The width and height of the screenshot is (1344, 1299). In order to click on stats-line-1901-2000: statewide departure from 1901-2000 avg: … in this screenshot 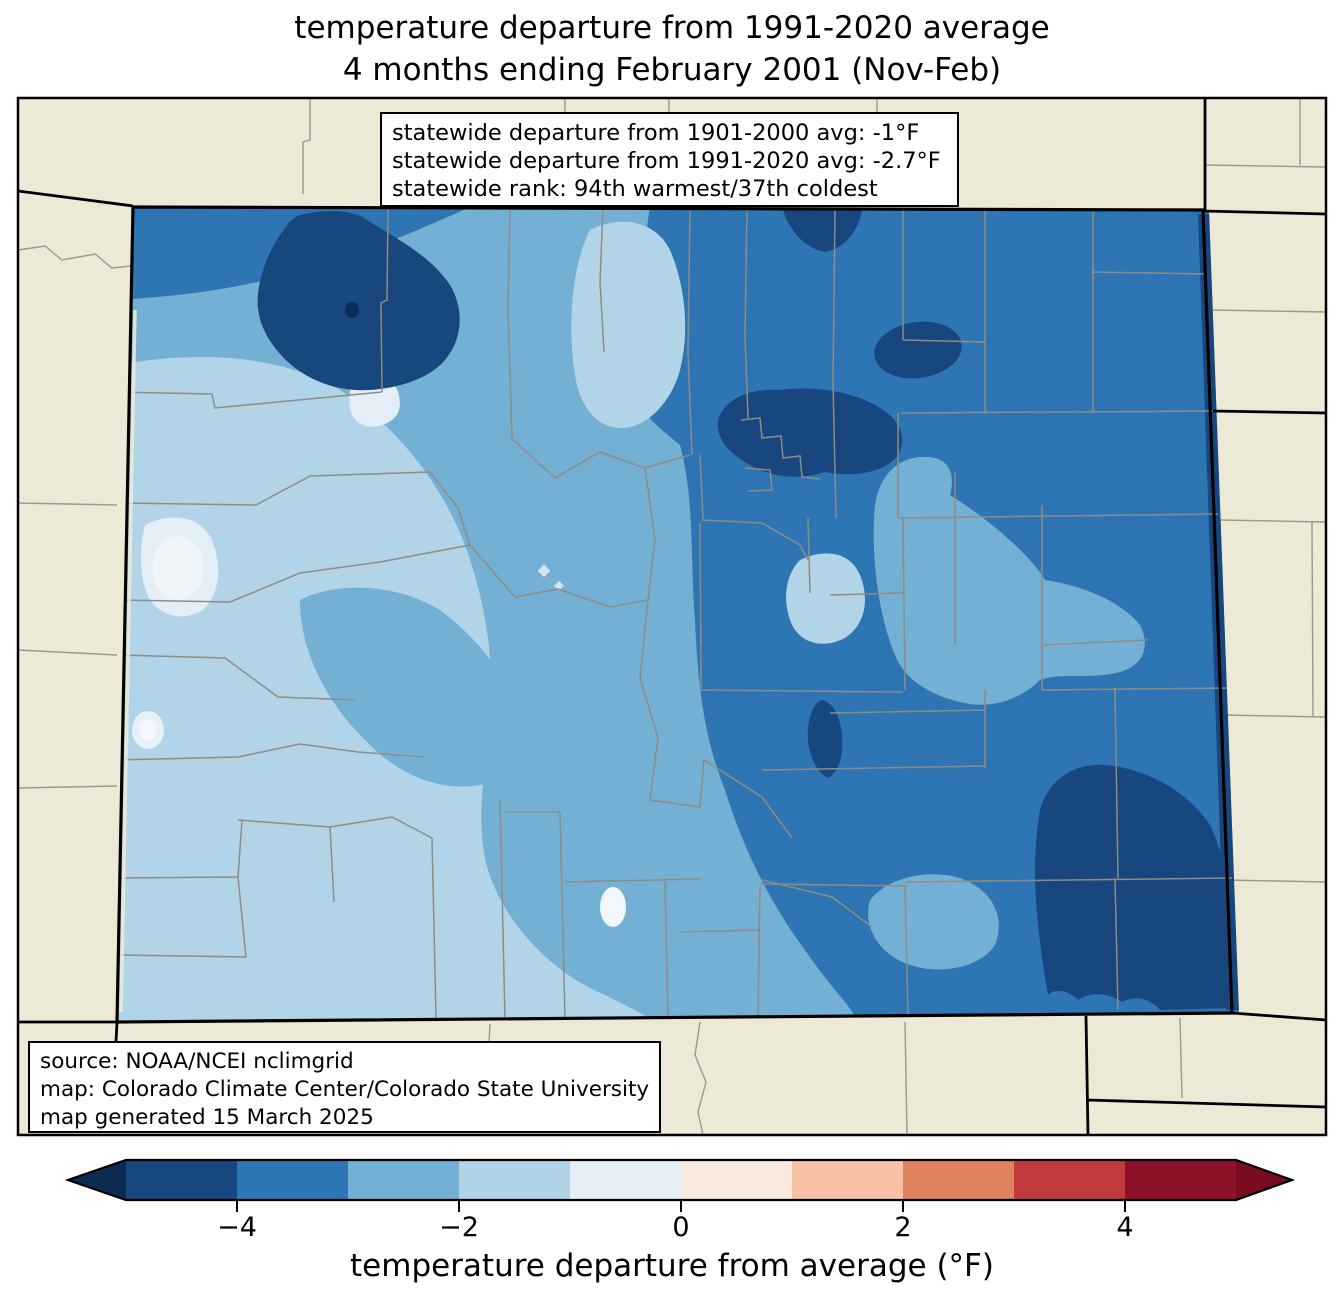, I will do `click(656, 133)`.